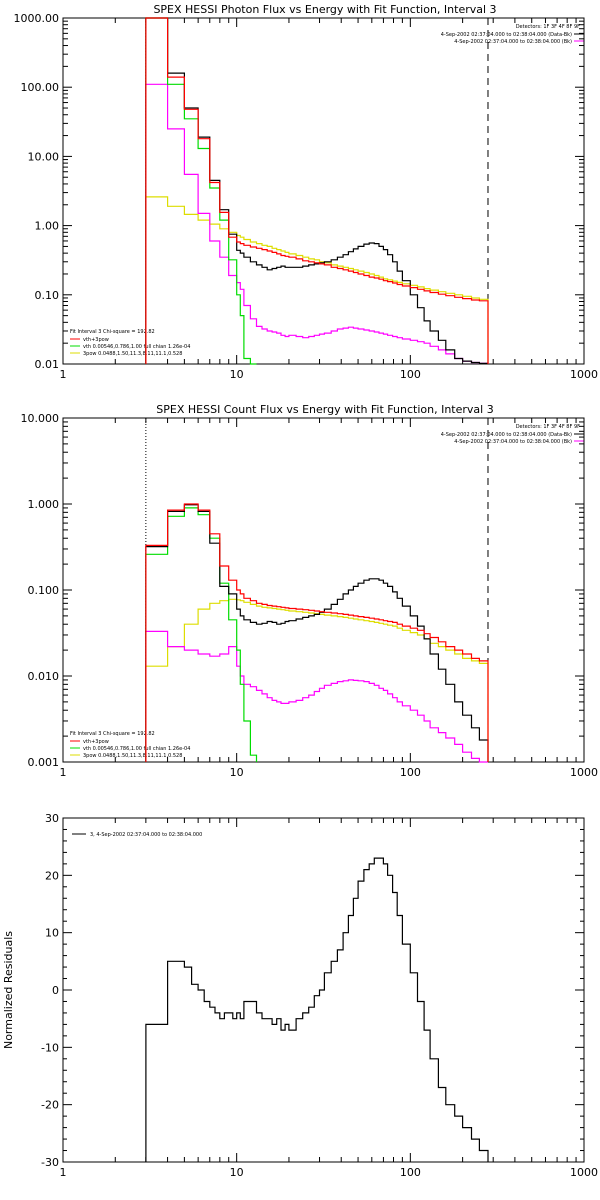  What do you see at coordinates (548, 427) in the screenshot?
I see `count-flux-header-line-1: Detectors: 1F 3F 4F 8F 9F` at bounding box center [548, 427].